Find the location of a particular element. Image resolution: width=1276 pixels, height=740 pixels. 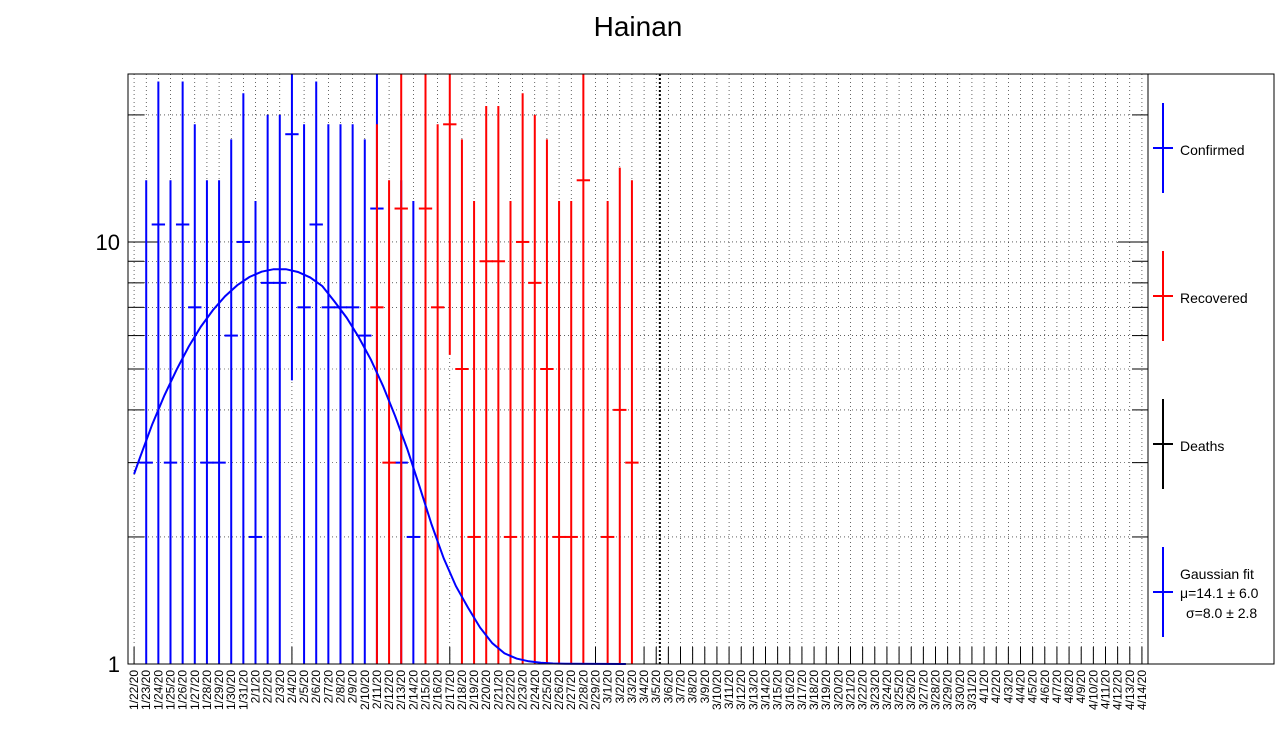

x-tick-label: 3/14/20 is located at coordinates (766, 690).